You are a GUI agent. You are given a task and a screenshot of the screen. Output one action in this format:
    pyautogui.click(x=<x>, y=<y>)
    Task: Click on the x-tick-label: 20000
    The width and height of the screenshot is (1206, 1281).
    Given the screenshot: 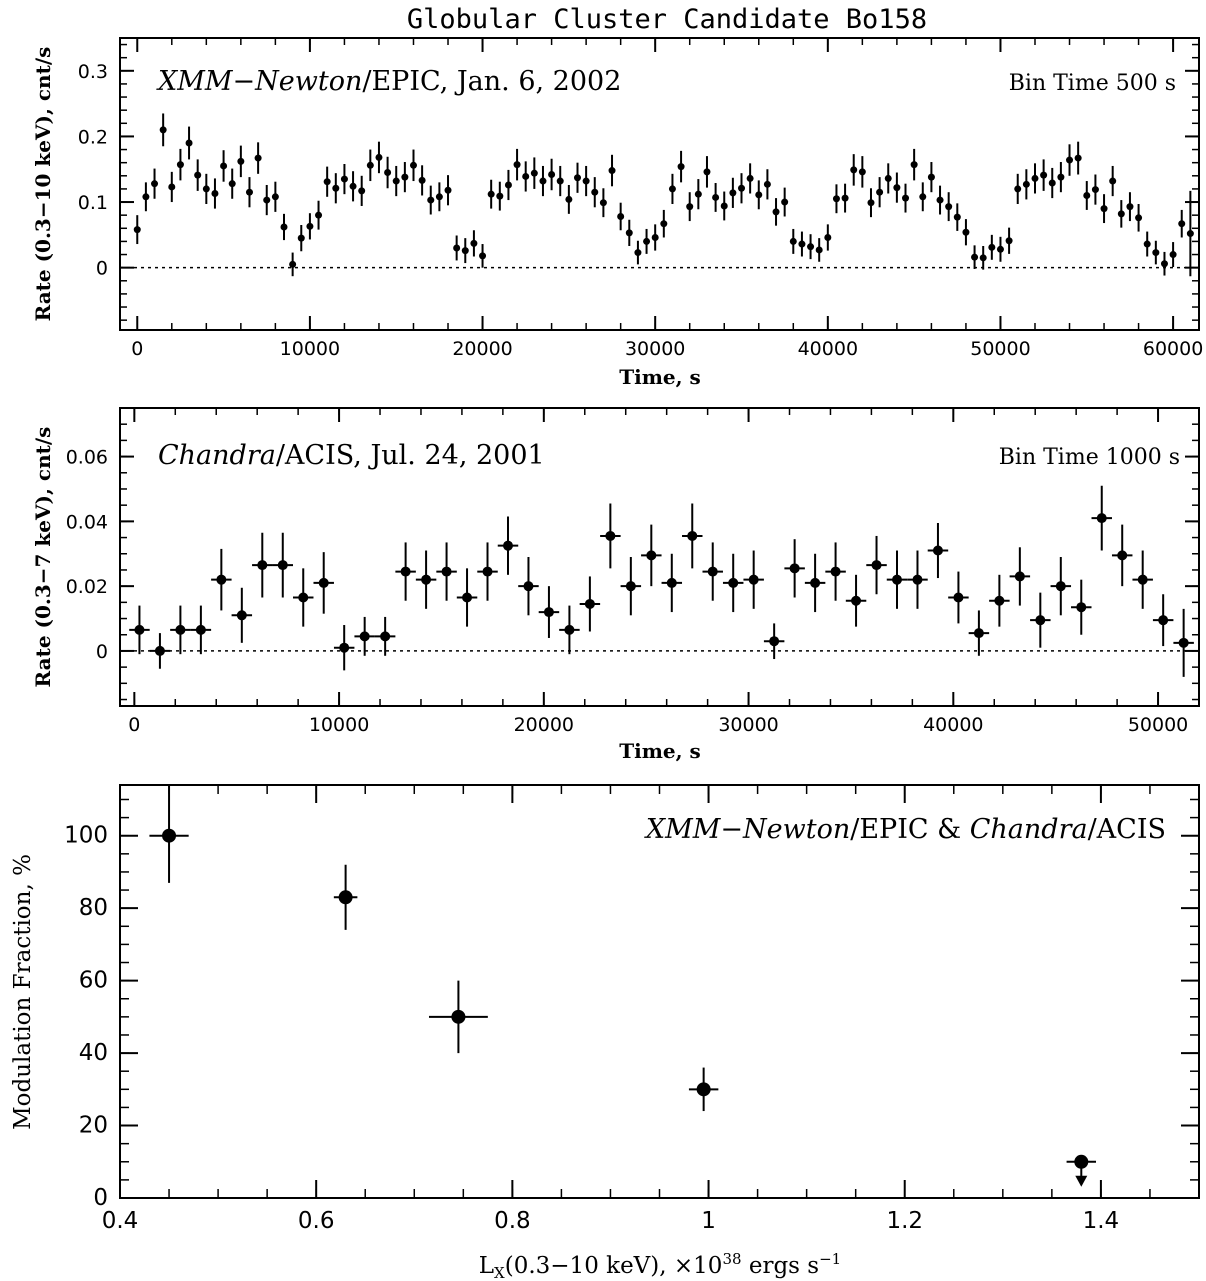 What is the action you would take?
    pyautogui.click(x=482, y=349)
    